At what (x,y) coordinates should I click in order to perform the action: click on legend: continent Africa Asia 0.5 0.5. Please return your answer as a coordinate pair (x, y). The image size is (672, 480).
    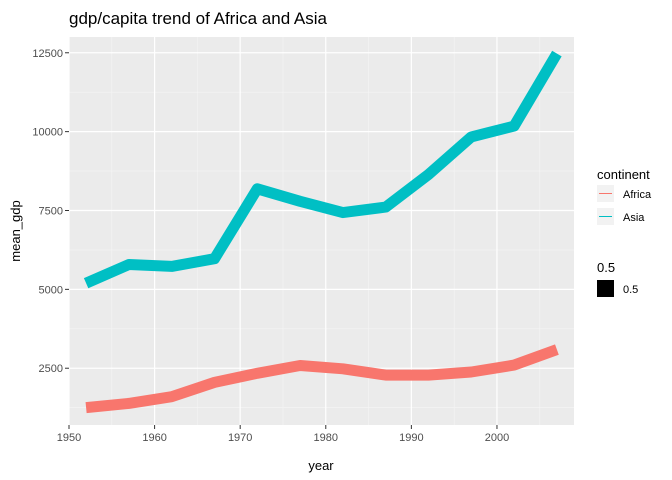
    Looking at the image, I should click on (624, 232).